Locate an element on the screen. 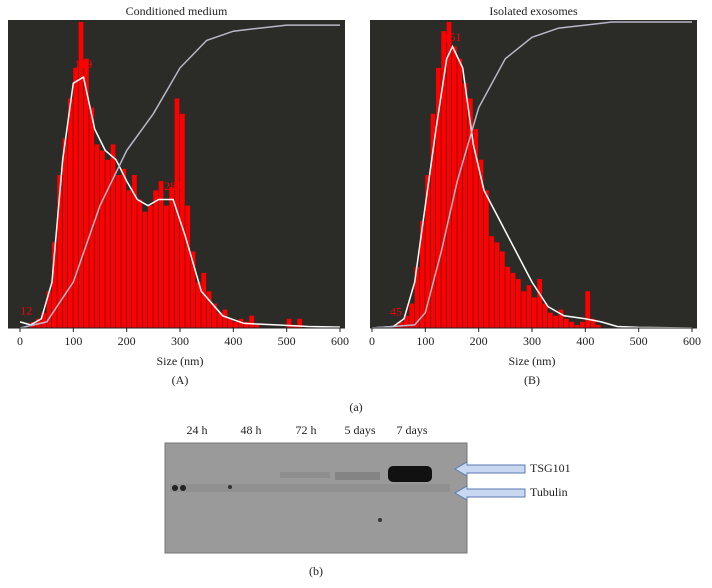 Image resolution: width=712 pixels, height=588 pixels. peak-label: 45 is located at coordinates (396, 311).